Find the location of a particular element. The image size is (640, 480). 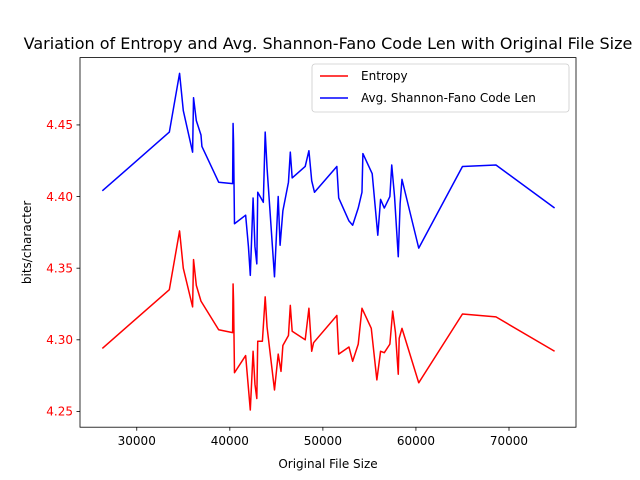

x-axis-ticks: 30000 40000 50000 60000 70000 is located at coordinates (323, 437).